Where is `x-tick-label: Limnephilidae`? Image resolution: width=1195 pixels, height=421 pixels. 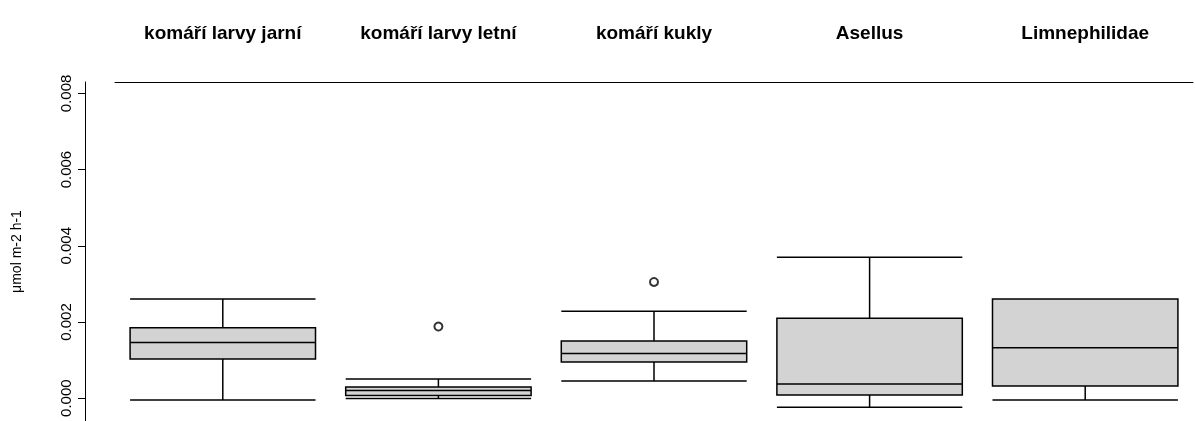
x-tick-label: Limnephilidae is located at coordinates (1085, 32).